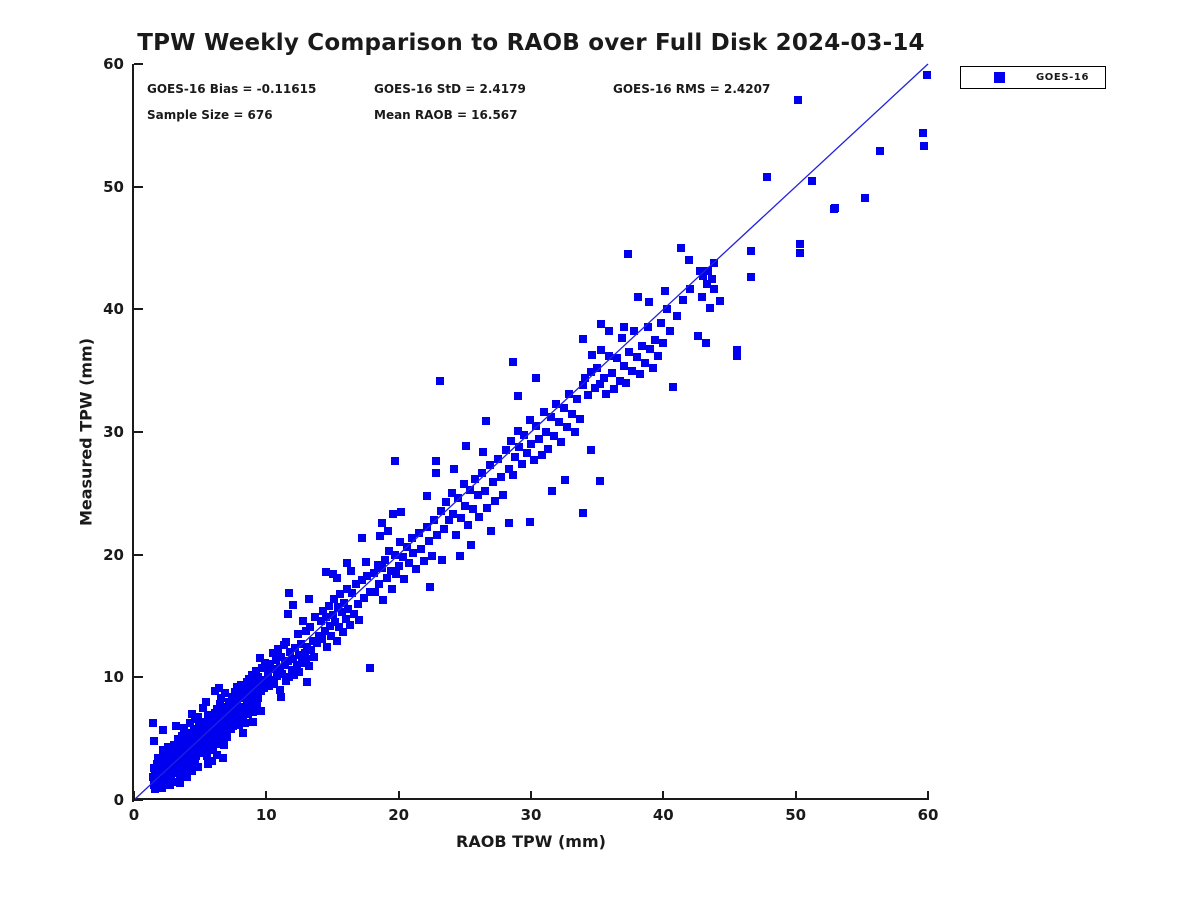 This screenshot has height=900, width=1200. Describe the element at coordinates (999, 77) in the screenshot. I see `legend-marker-square` at that location.